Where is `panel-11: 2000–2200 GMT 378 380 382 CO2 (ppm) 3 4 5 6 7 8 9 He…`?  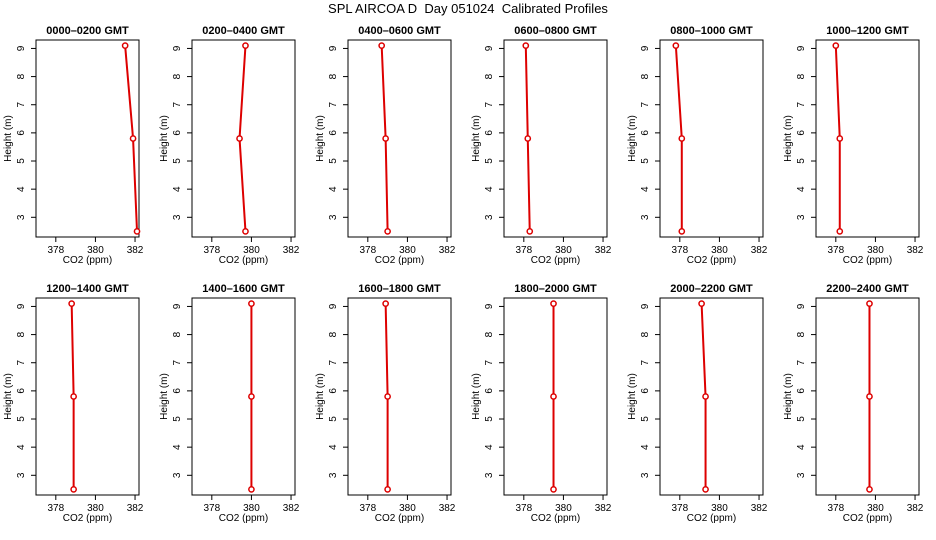
panel-11: 2000–2200 GMT 378 380 382 CO2 (ppm) 3 4 5 6 7 8 9 He… is located at coordinates (697, 403).